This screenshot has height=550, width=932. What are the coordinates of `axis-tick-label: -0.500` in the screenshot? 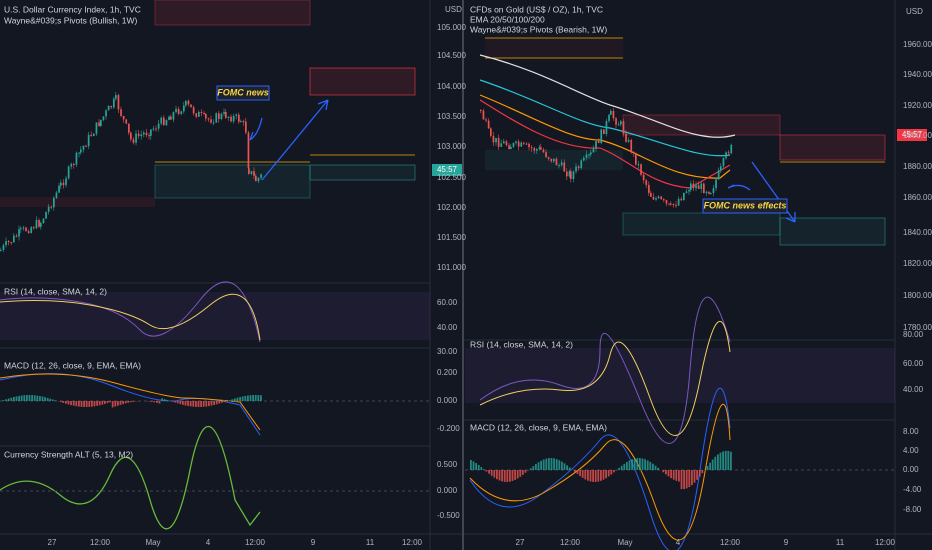 It's located at (448, 515).